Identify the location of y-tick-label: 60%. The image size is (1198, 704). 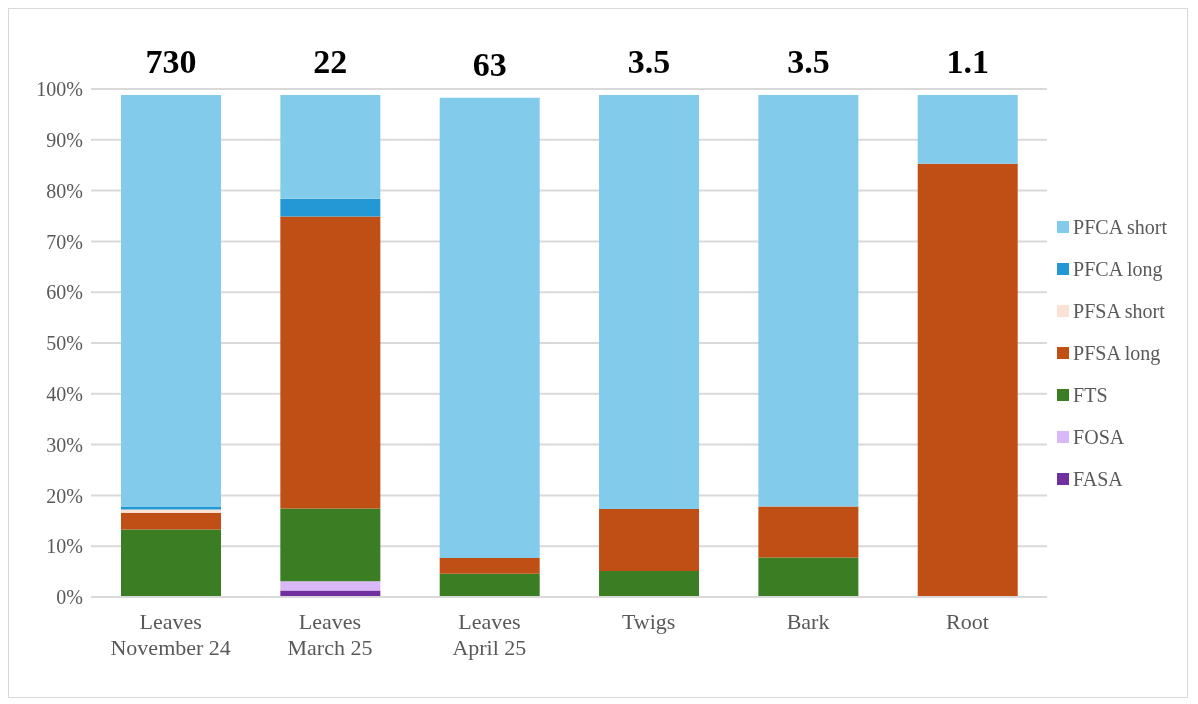
(64, 292).